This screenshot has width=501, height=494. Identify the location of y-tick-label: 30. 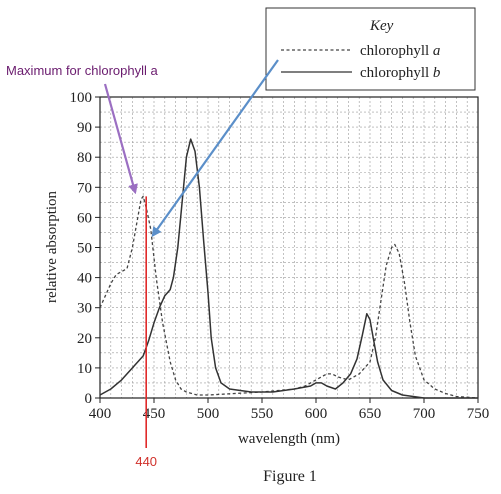
(84, 309).